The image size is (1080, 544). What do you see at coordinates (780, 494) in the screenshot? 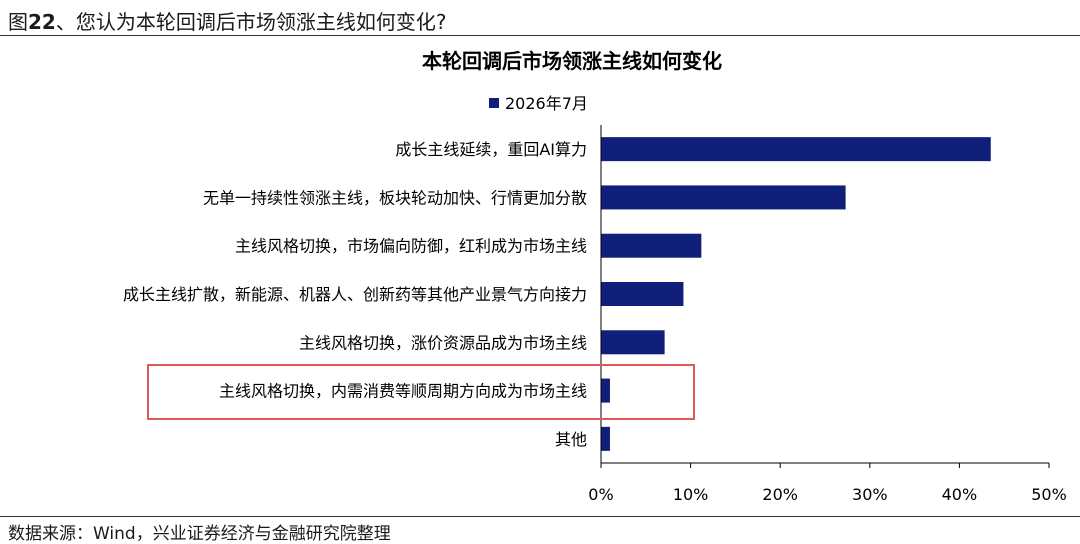
I see `x-tick-label-2: 20%` at bounding box center [780, 494].